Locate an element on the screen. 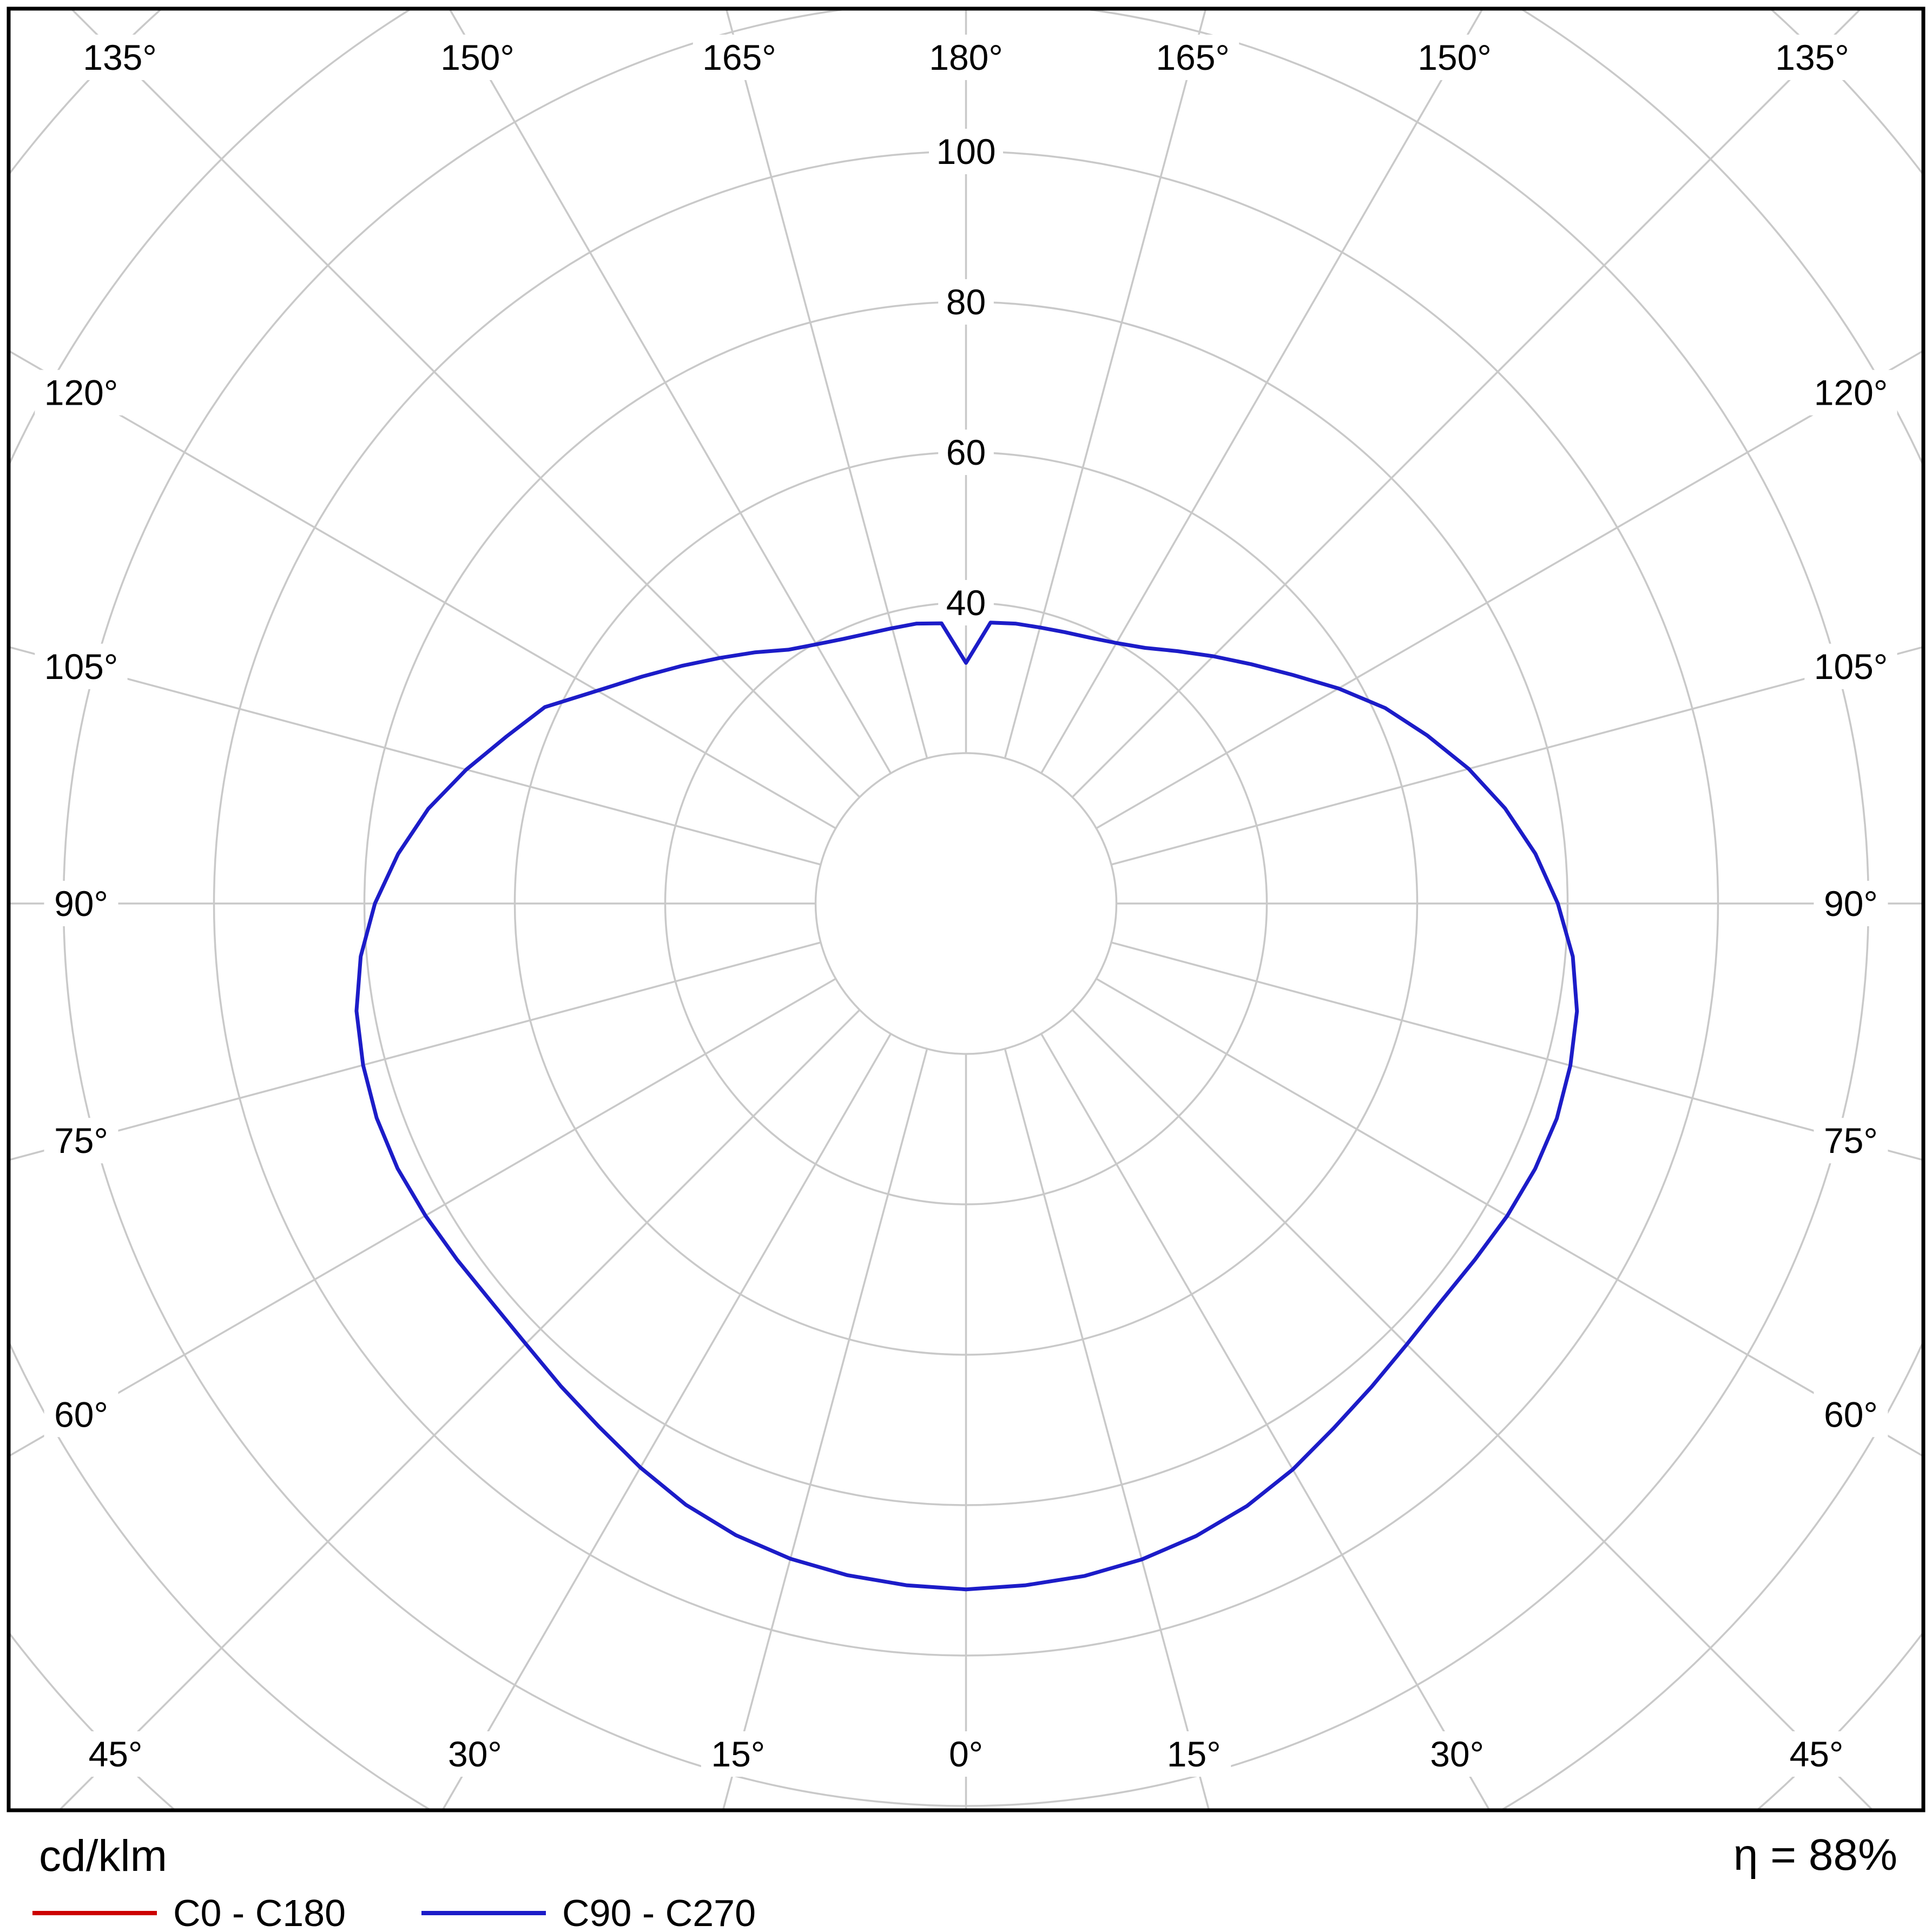 The height and width of the screenshot is (1932, 1932). angle-label-135-left-bg is located at coordinates (120, 57).